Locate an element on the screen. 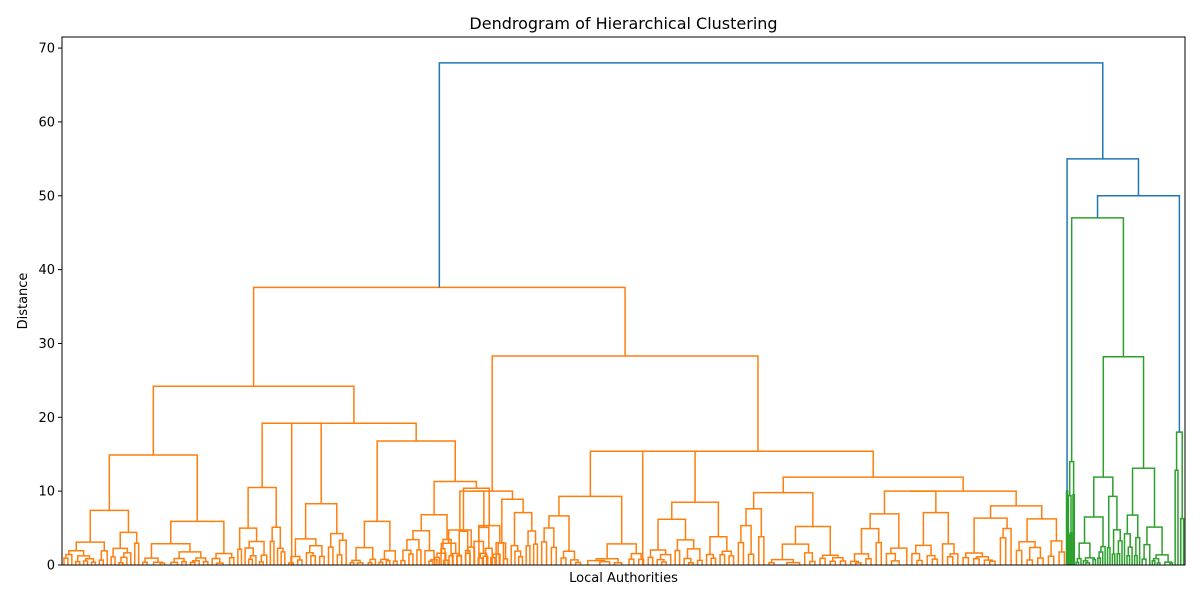 The width and height of the screenshot is (1200, 600). y-tick-label: 10 is located at coordinates (46, 492).